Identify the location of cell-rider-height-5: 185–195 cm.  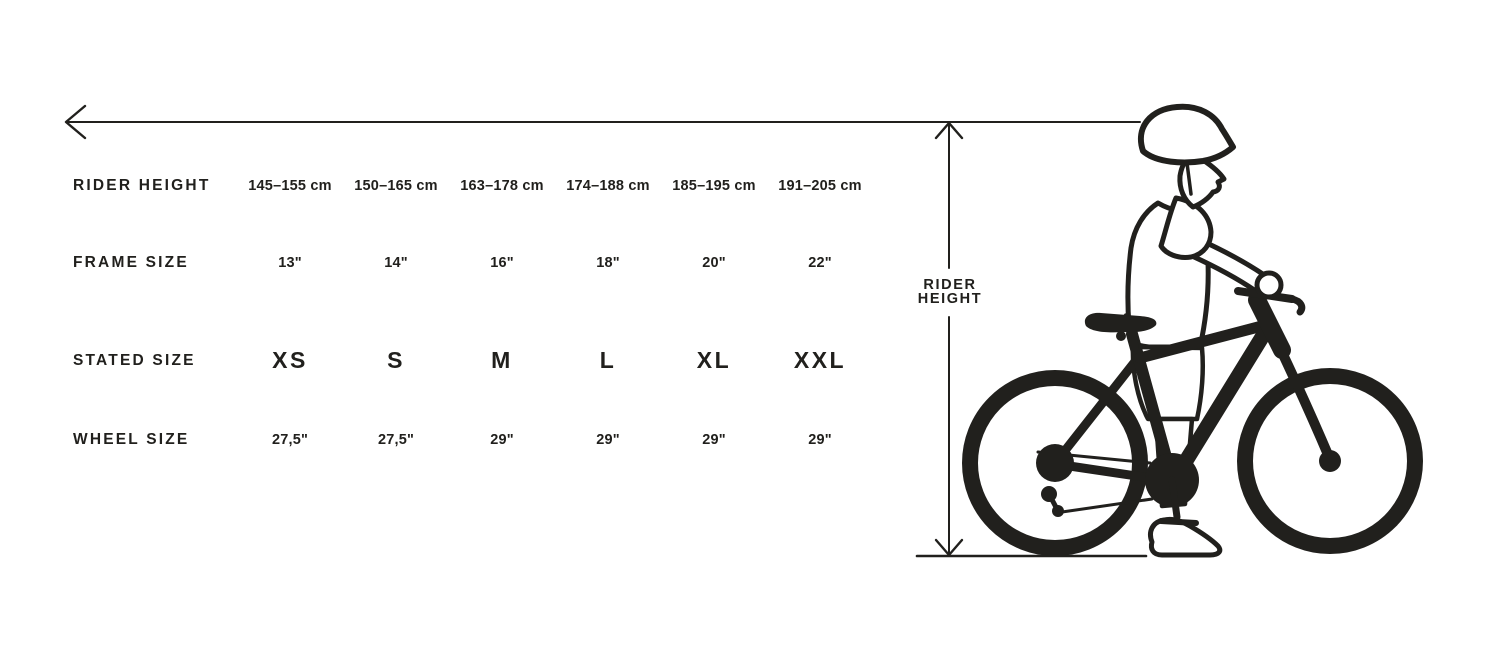
(714, 186).